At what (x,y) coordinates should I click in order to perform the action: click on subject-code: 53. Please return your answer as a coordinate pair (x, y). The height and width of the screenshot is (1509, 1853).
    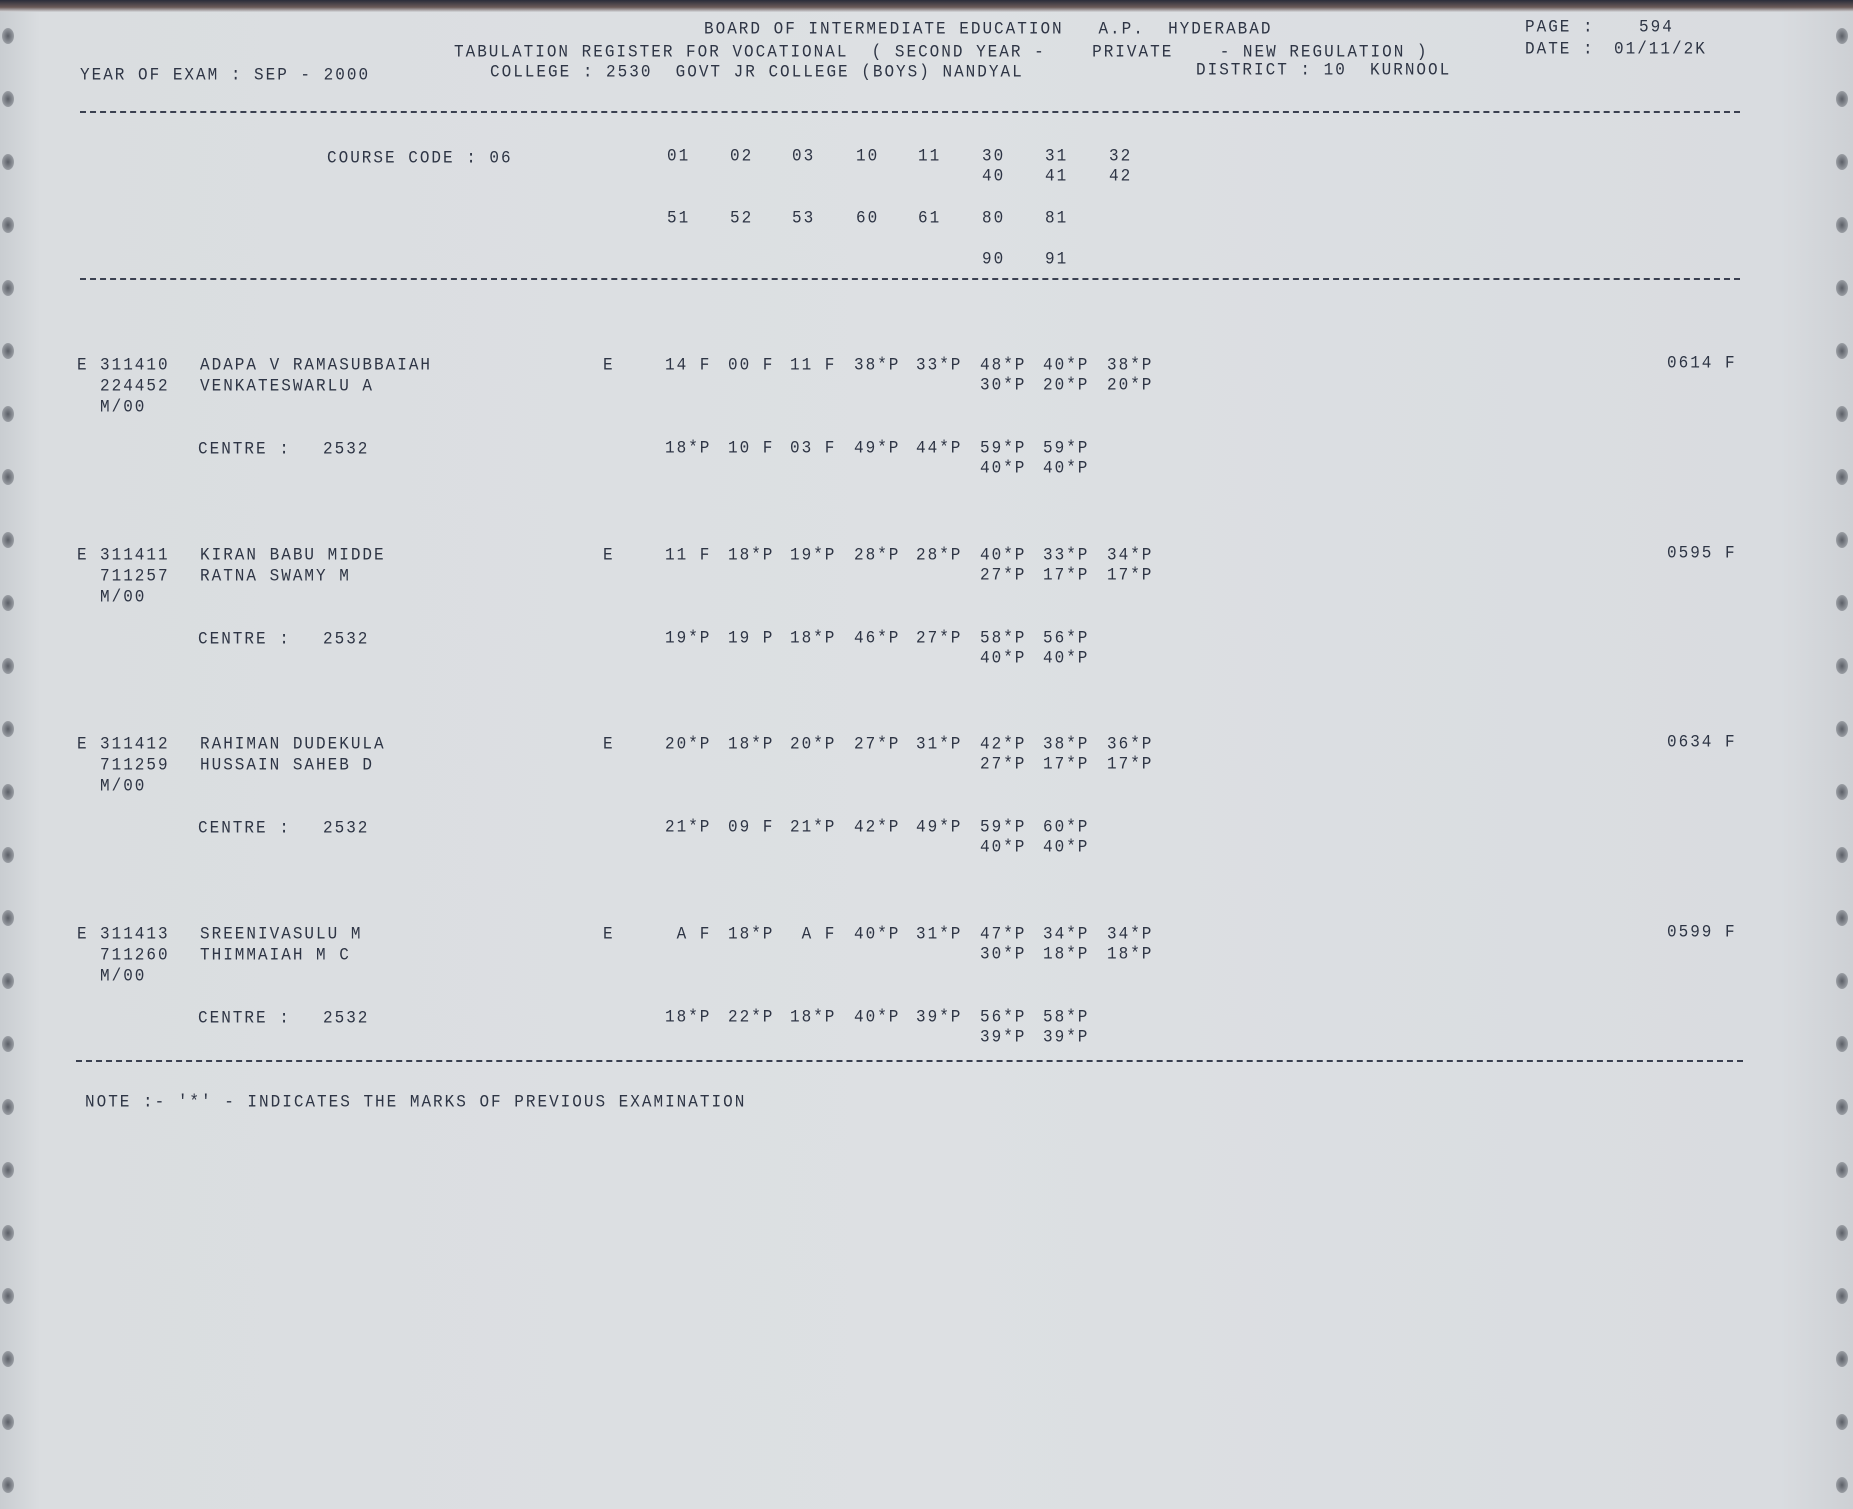
    Looking at the image, I should click on (804, 218).